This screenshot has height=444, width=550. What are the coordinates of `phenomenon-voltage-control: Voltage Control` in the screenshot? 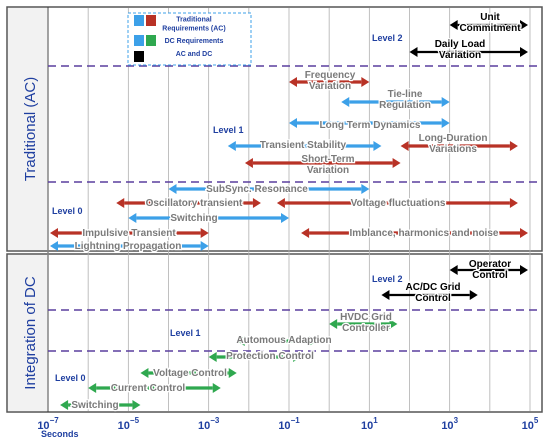 It's located at (188, 373).